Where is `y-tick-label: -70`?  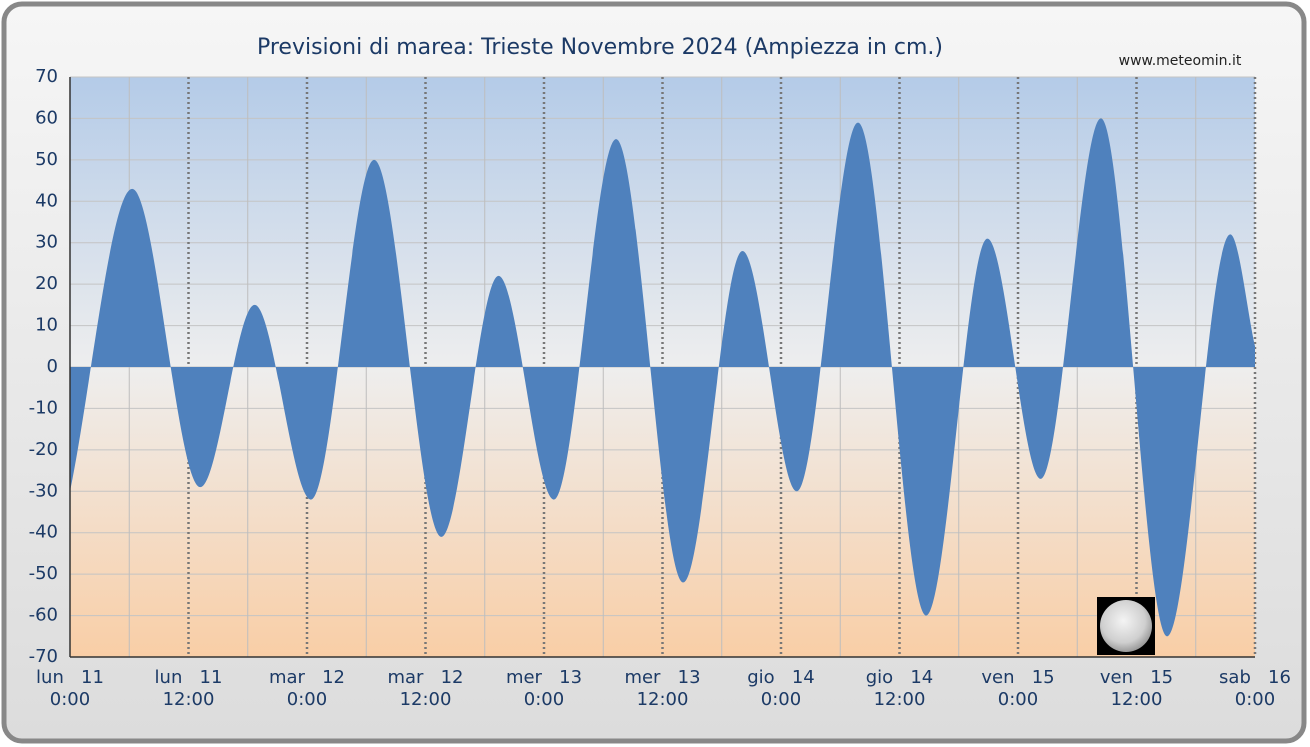 y-tick-label: -70 is located at coordinates (43, 656).